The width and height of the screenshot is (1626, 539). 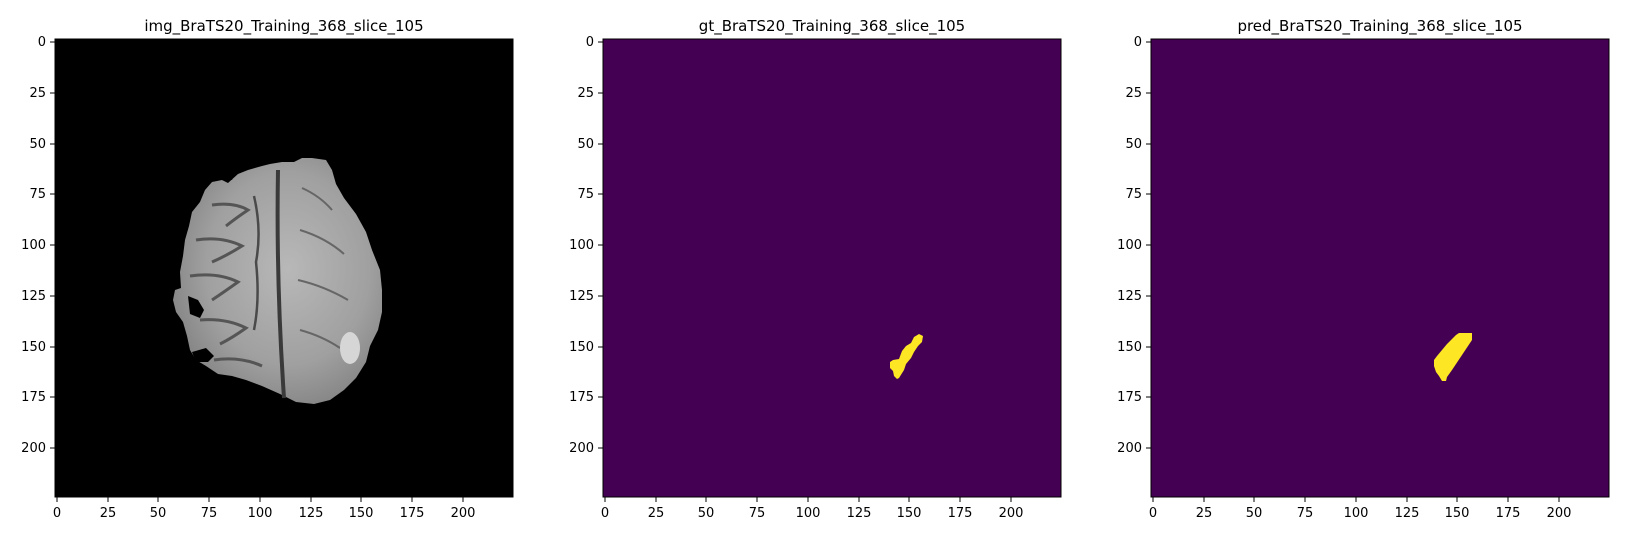 What do you see at coordinates (277, 281) in the screenshot?
I see `brain-slice-image` at bounding box center [277, 281].